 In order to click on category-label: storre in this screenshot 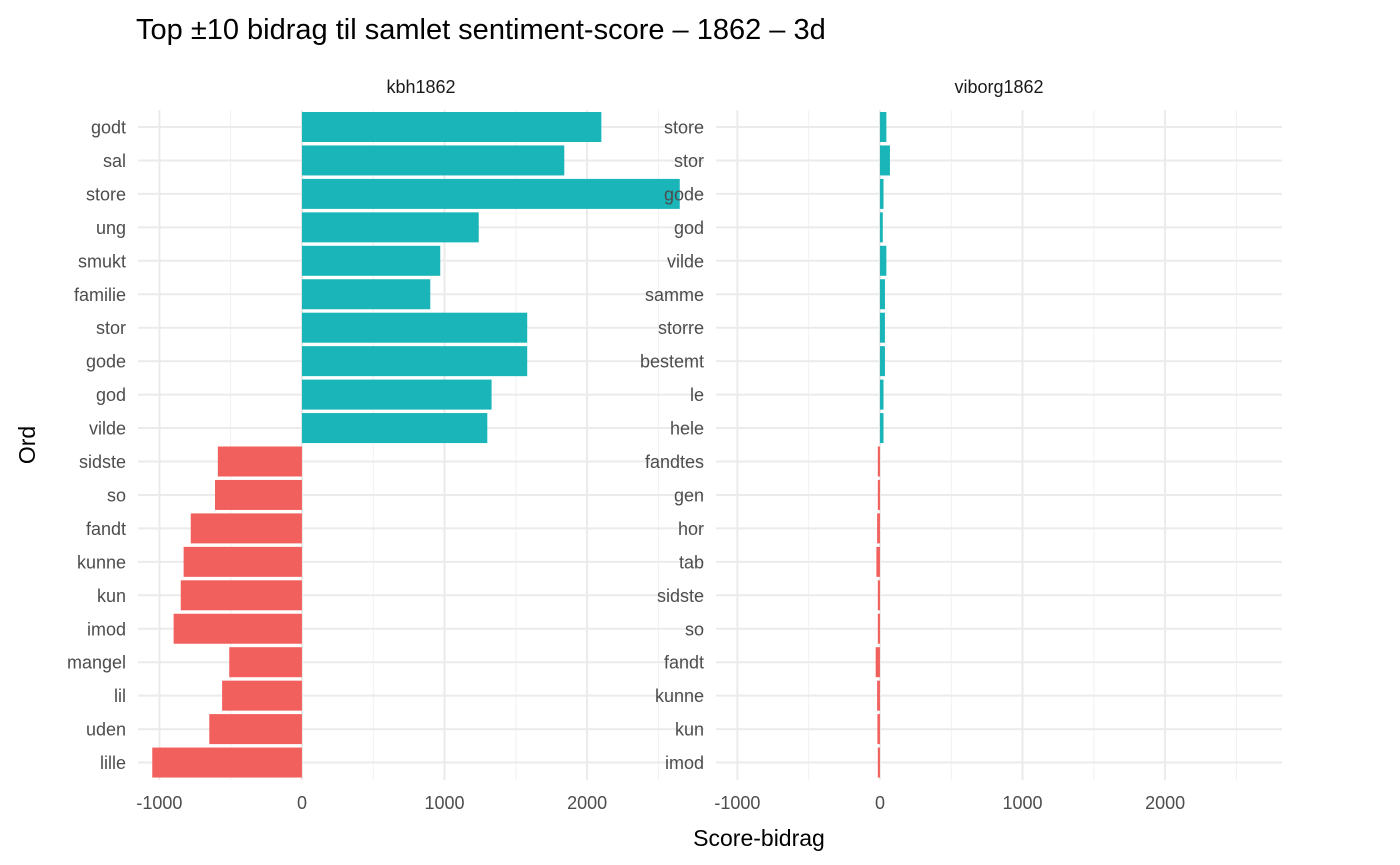, I will do `click(681, 328)`.